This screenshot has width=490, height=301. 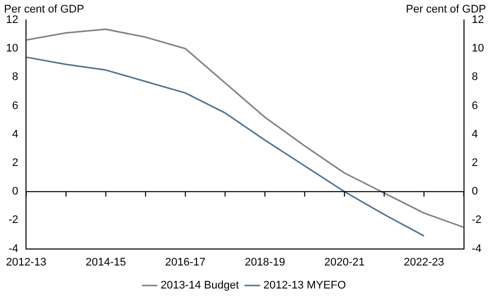 I want to click on y-tick-label: 8, so click(x=15, y=77).